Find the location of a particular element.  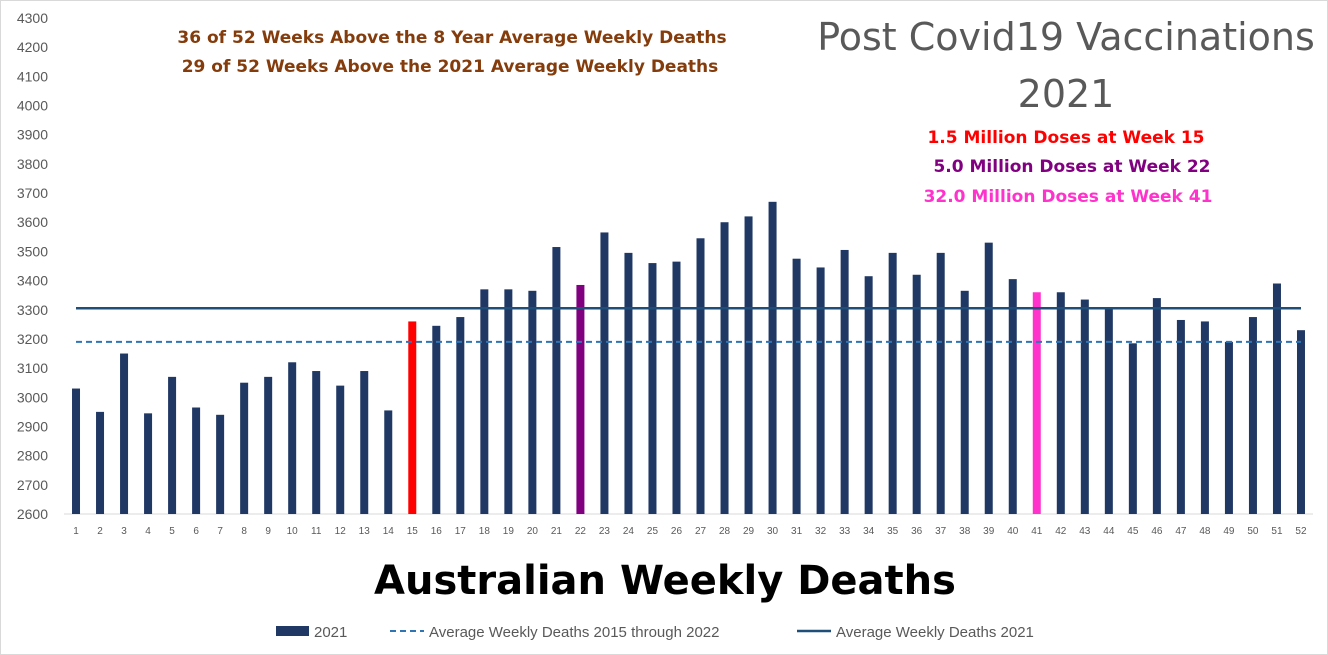

x-tick-label: 5 is located at coordinates (172, 531).